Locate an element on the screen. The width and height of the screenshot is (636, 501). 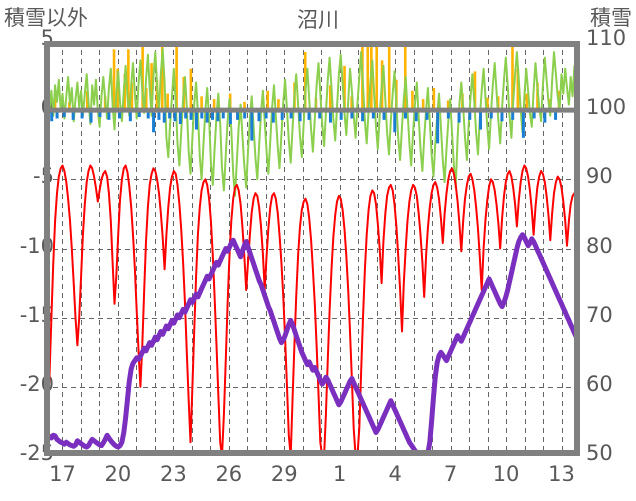
x-tick: 29 is located at coordinates (284, 474).